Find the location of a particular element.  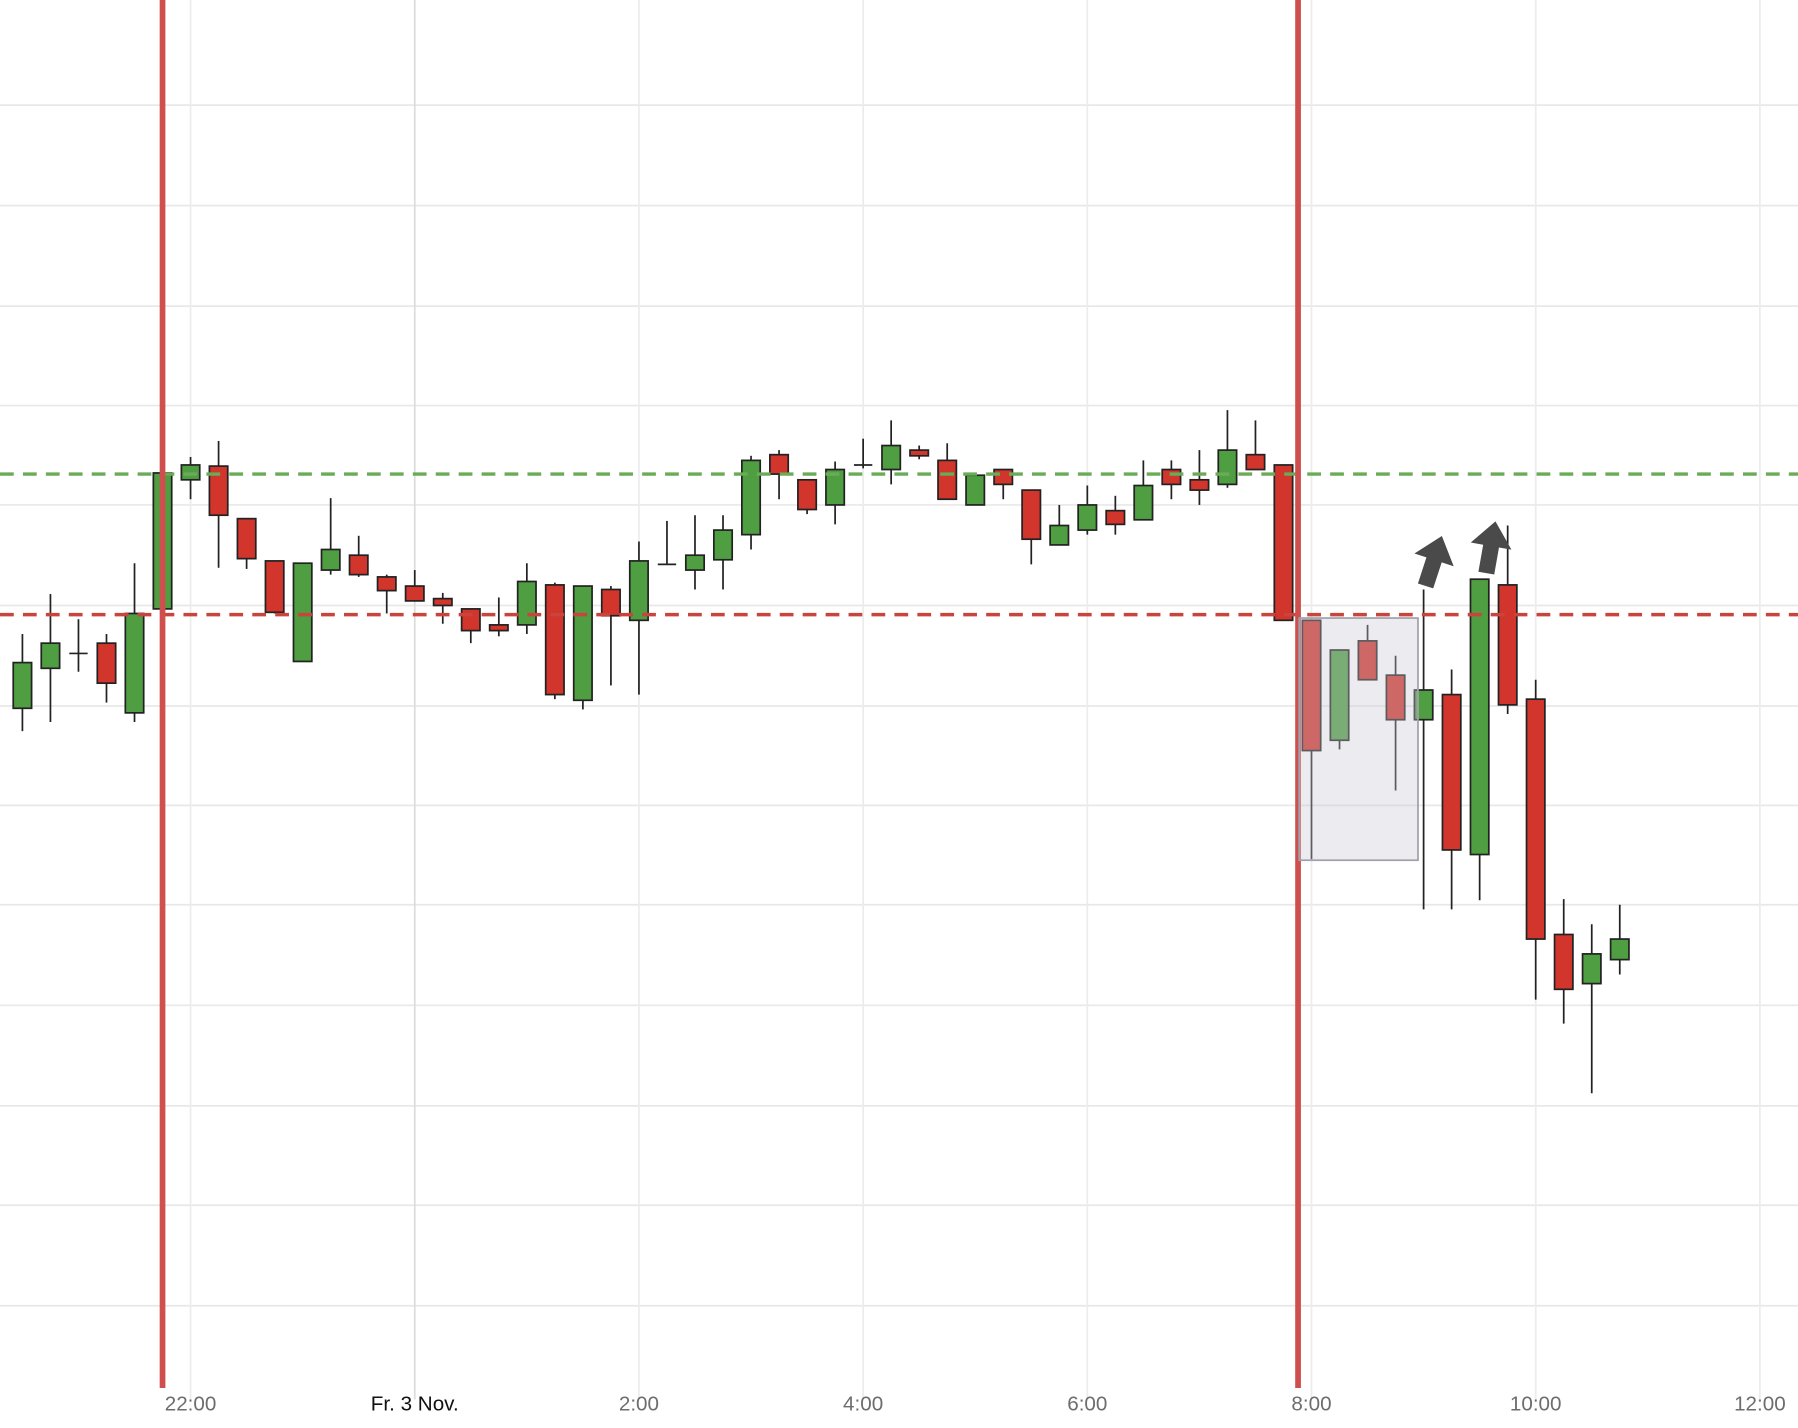

x-tick-label: 6:00 is located at coordinates (1087, 1404).